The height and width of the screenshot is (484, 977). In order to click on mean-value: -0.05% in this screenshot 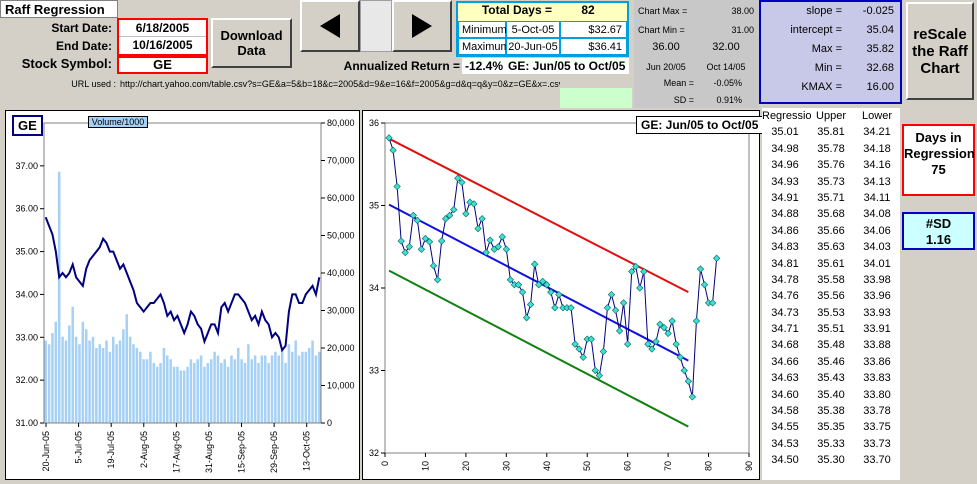, I will do `click(727, 83)`.